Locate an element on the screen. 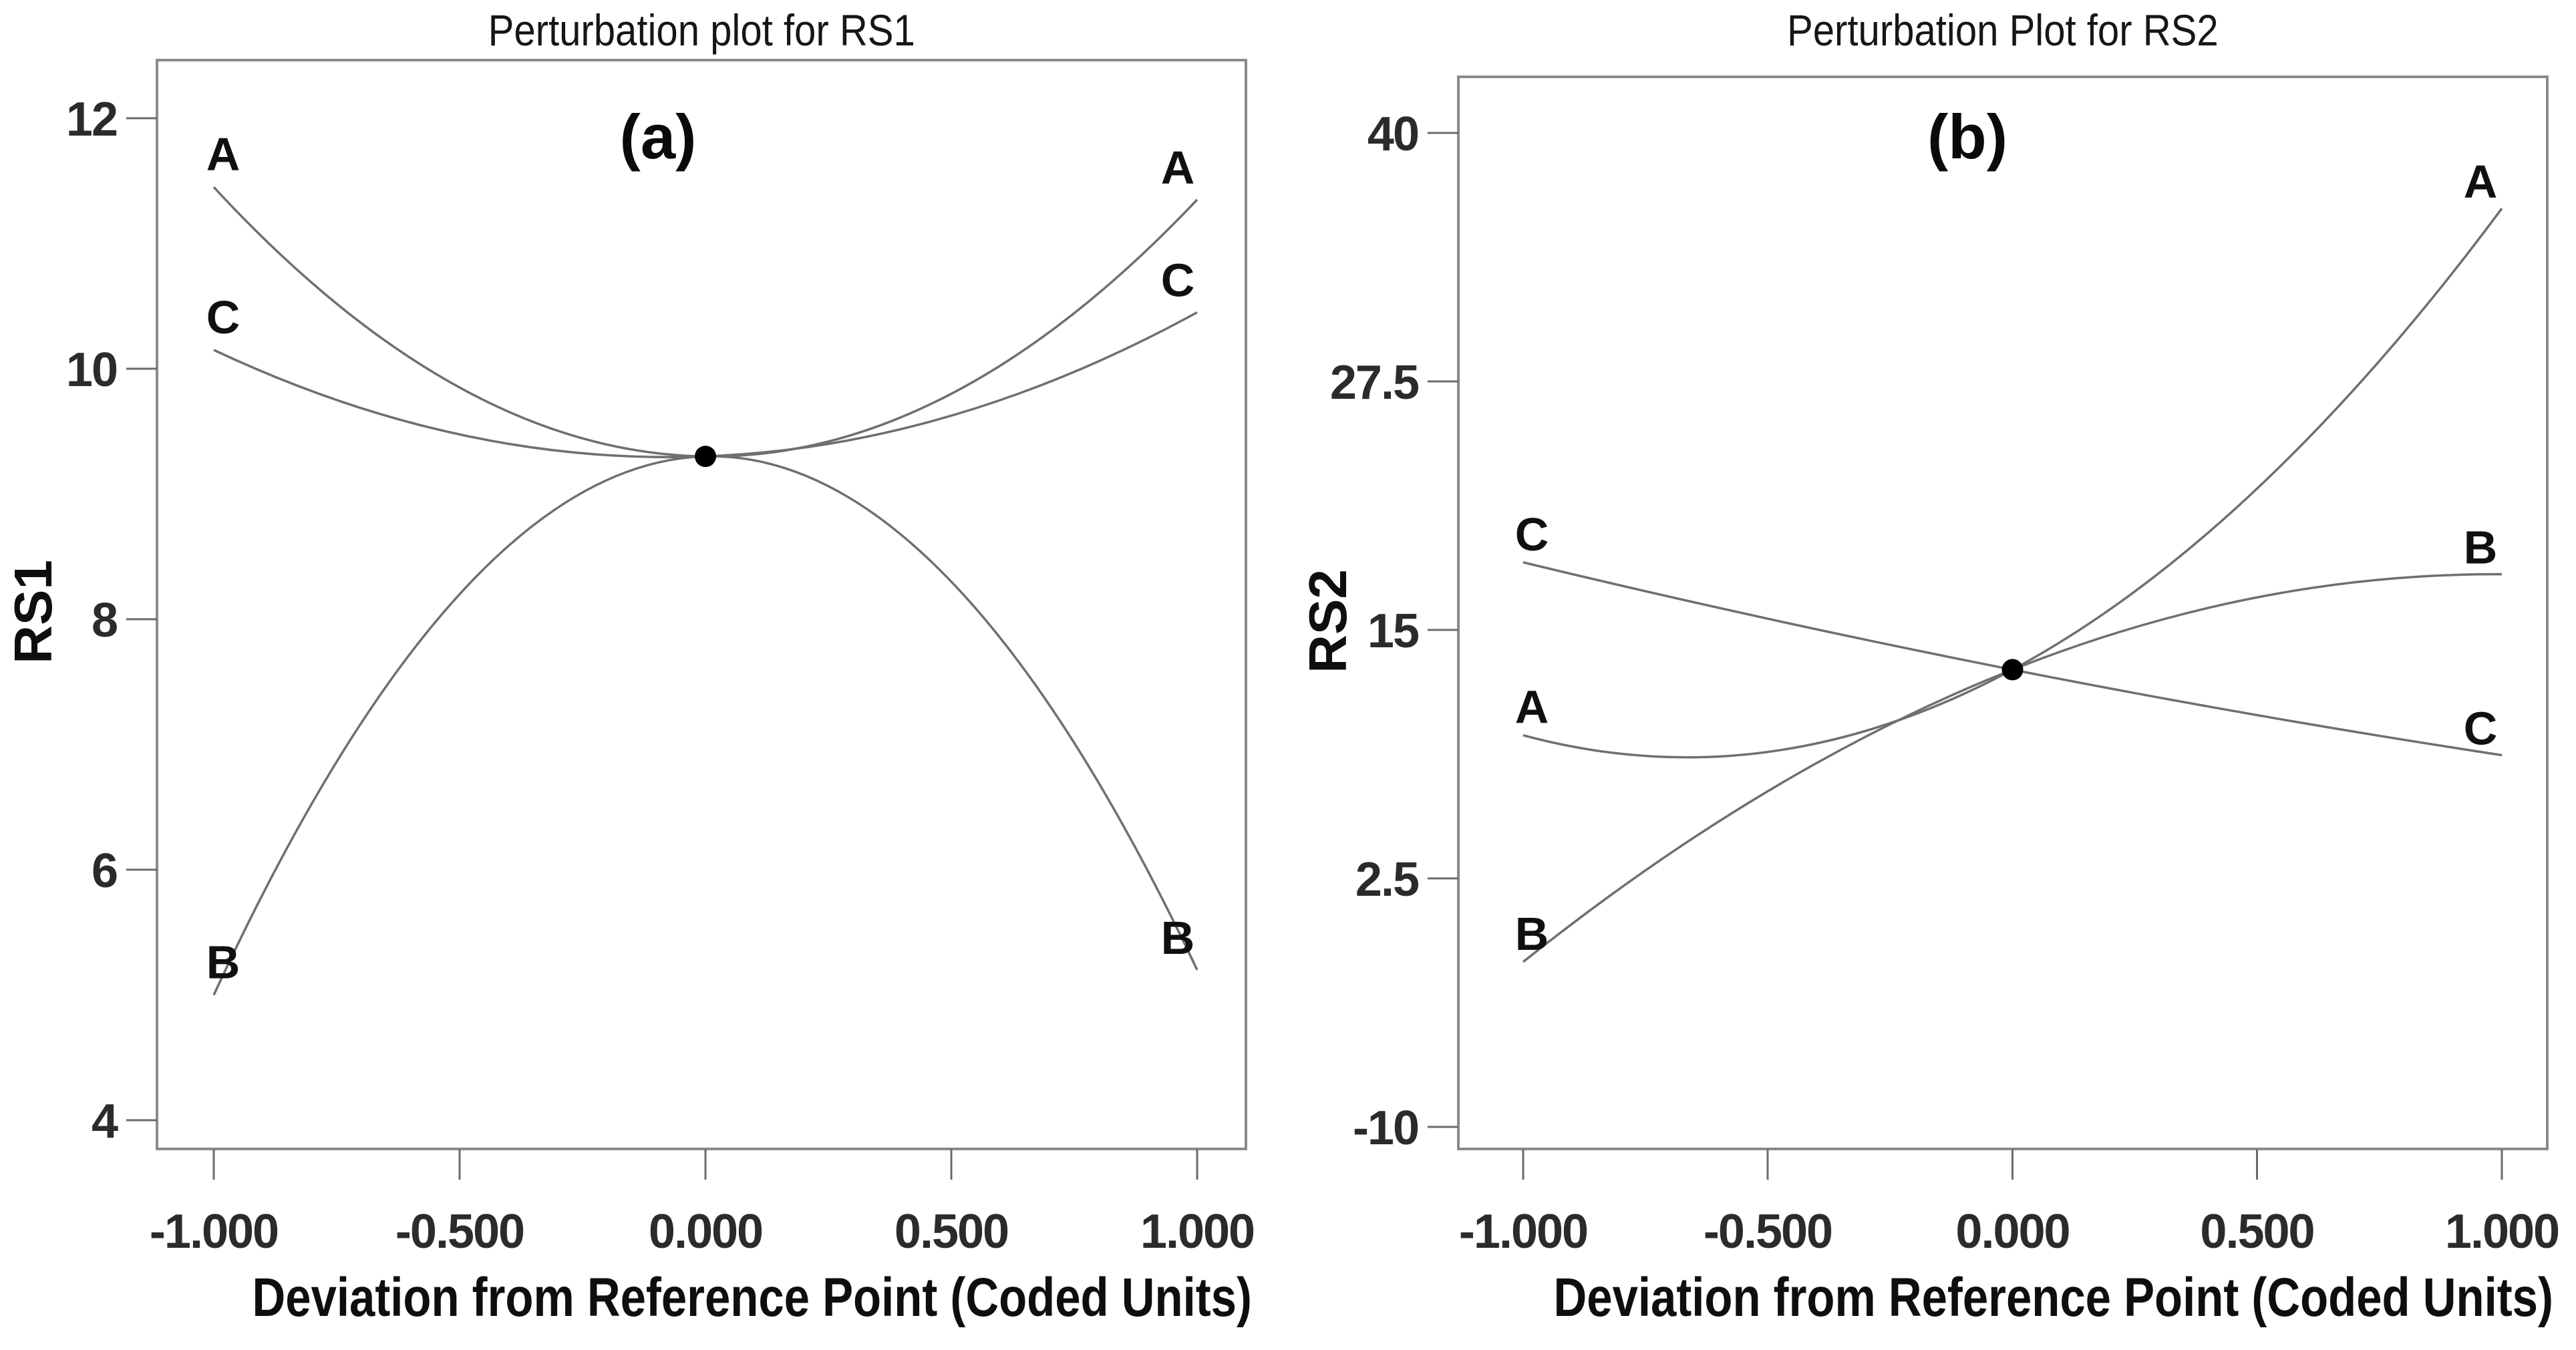 This screenshot has width=2576, height=1350. plot-a-y-axis-title: RS1 is located at coordinates (33, 612).